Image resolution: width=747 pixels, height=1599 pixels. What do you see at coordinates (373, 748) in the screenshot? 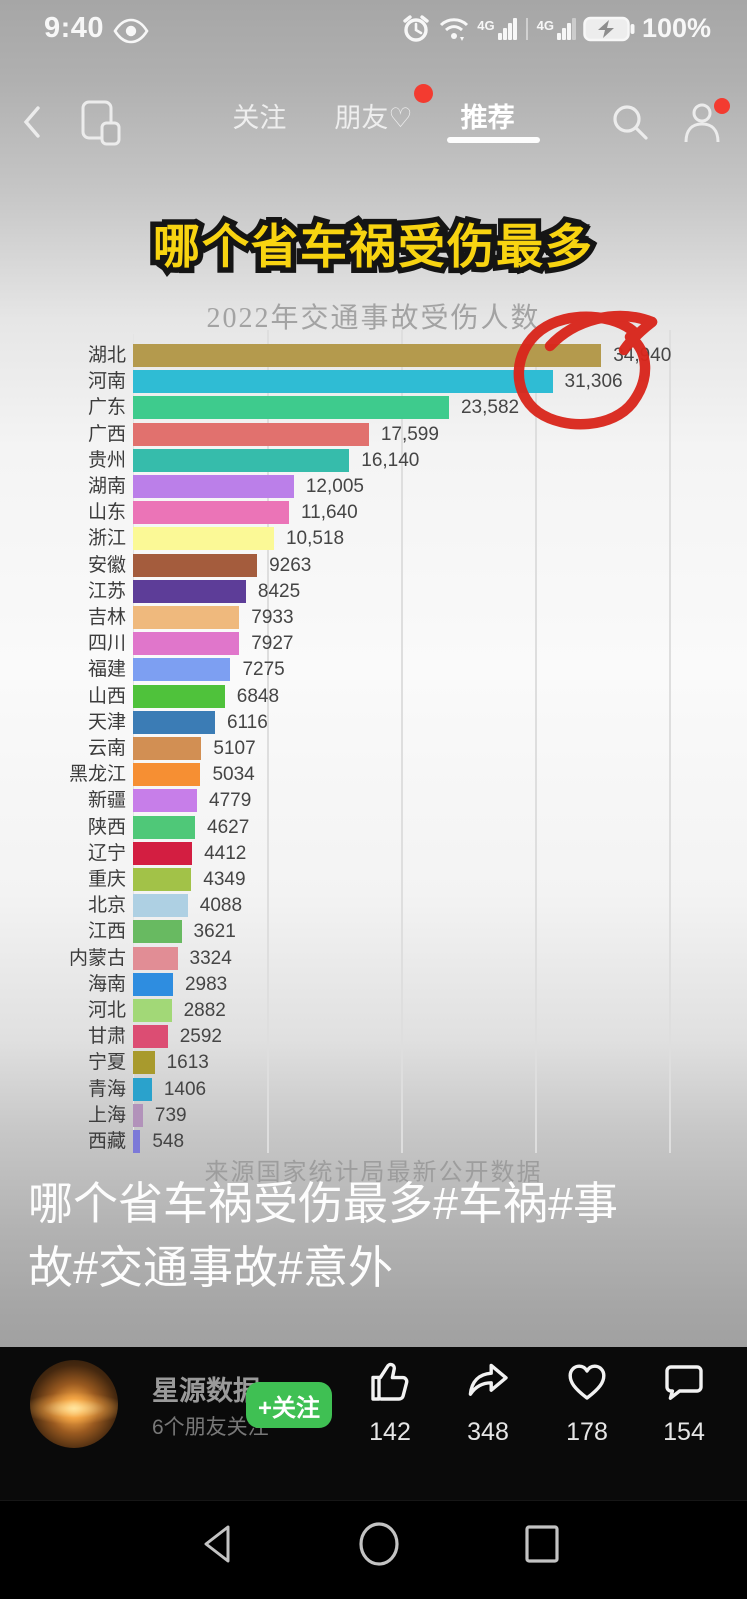
I see `chart-row: 云南 5107` at bounding box center [373, 748].